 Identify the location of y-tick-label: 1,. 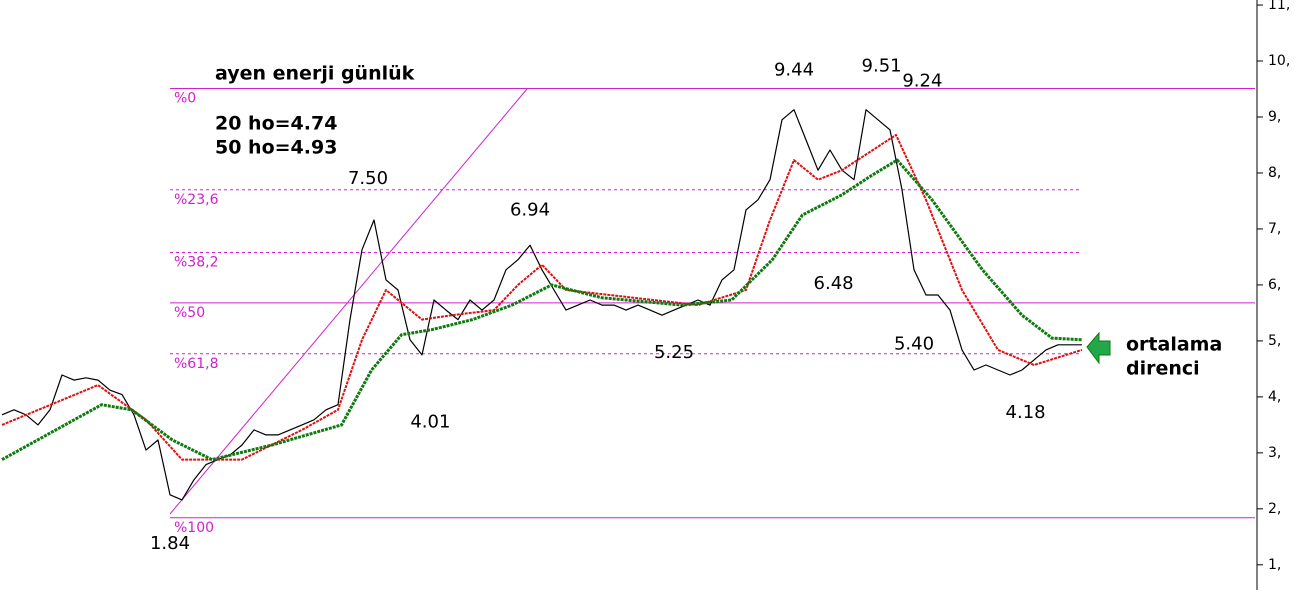
(1274, 565).